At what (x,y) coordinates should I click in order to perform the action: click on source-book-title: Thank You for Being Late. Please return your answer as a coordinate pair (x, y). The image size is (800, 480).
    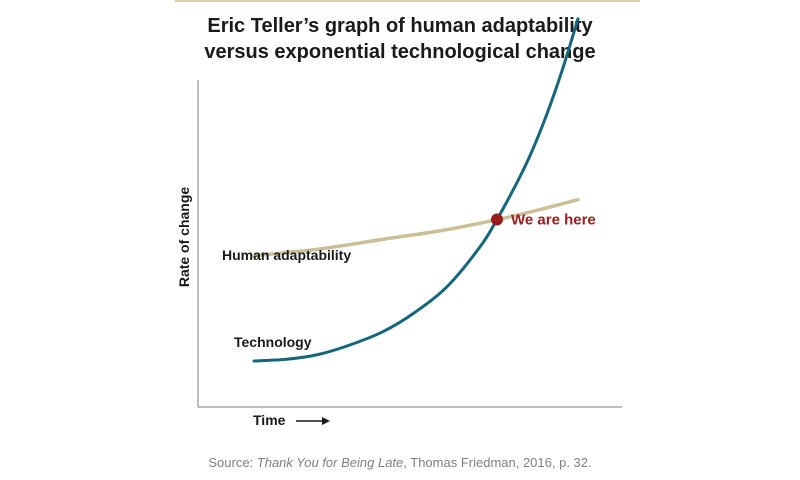
    Looking at the image, I should click on (330, 462).